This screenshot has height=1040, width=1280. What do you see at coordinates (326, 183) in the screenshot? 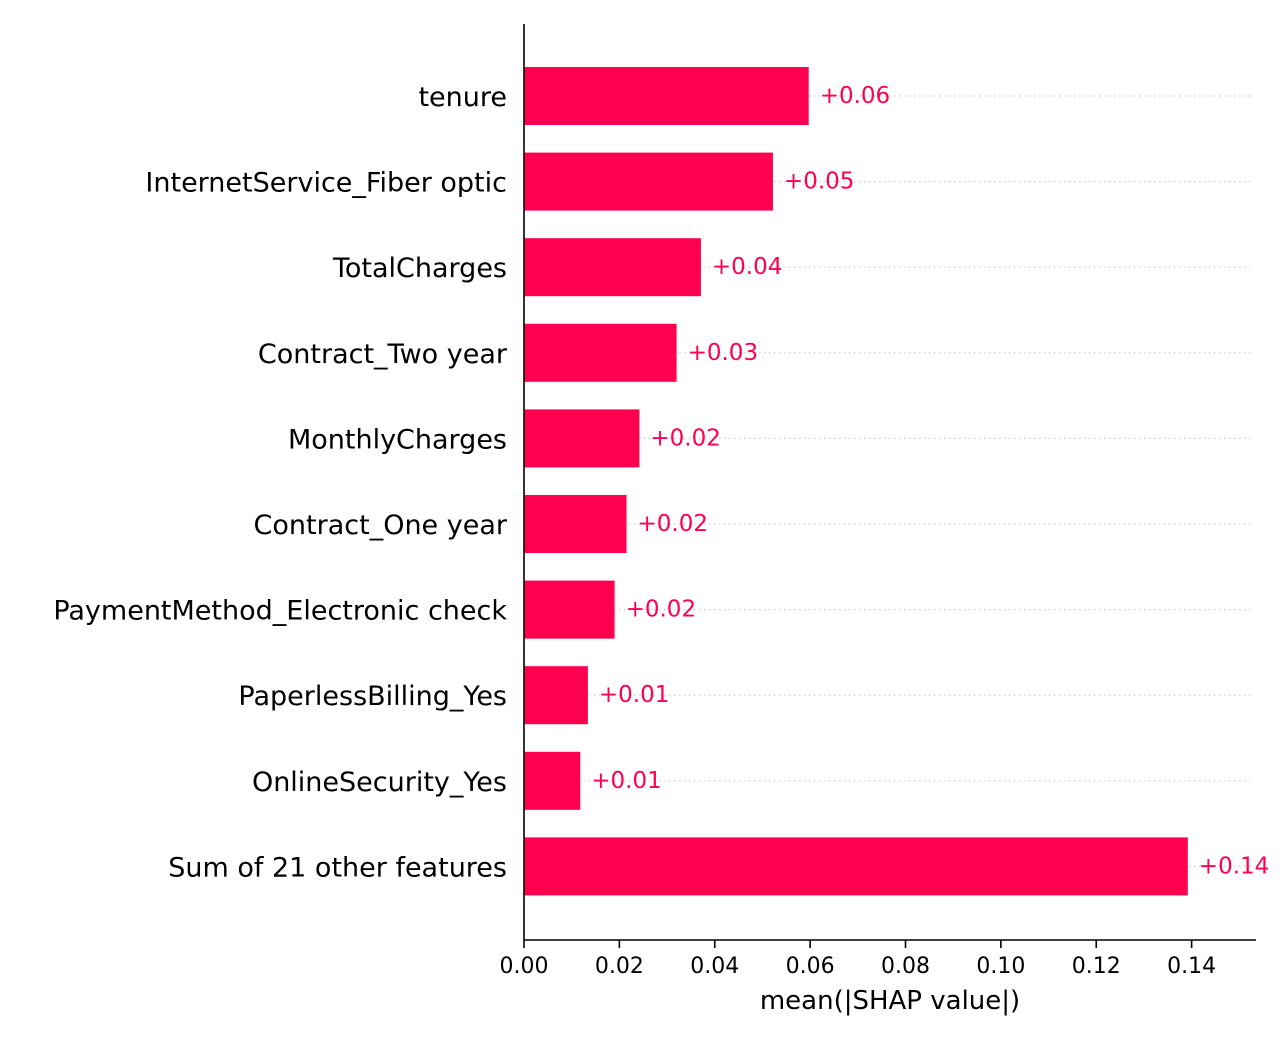
I see `feature-label: InternetService_Fiber optic` at bounding box center [326, 183].